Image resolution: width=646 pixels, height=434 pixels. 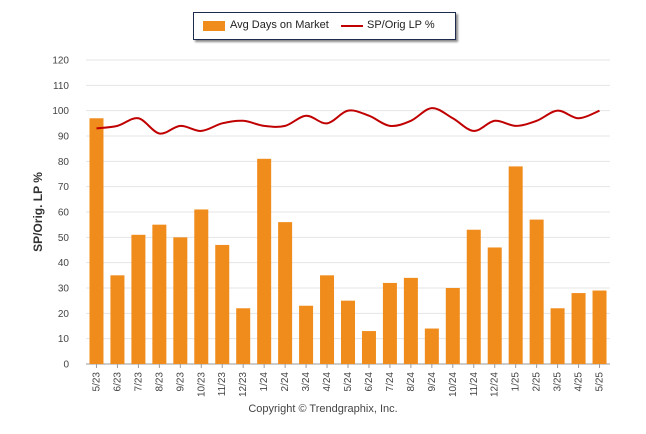 I want to click on x-tick-label: 11/23, so click(x=222, y=384).